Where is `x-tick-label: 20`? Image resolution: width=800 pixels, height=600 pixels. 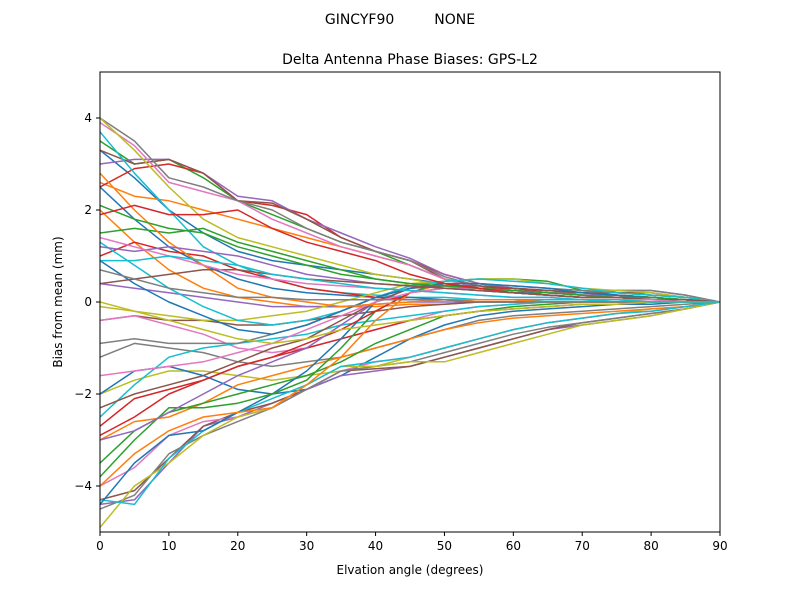
x-tick-label: 20 is located at coordinates (237, 546).